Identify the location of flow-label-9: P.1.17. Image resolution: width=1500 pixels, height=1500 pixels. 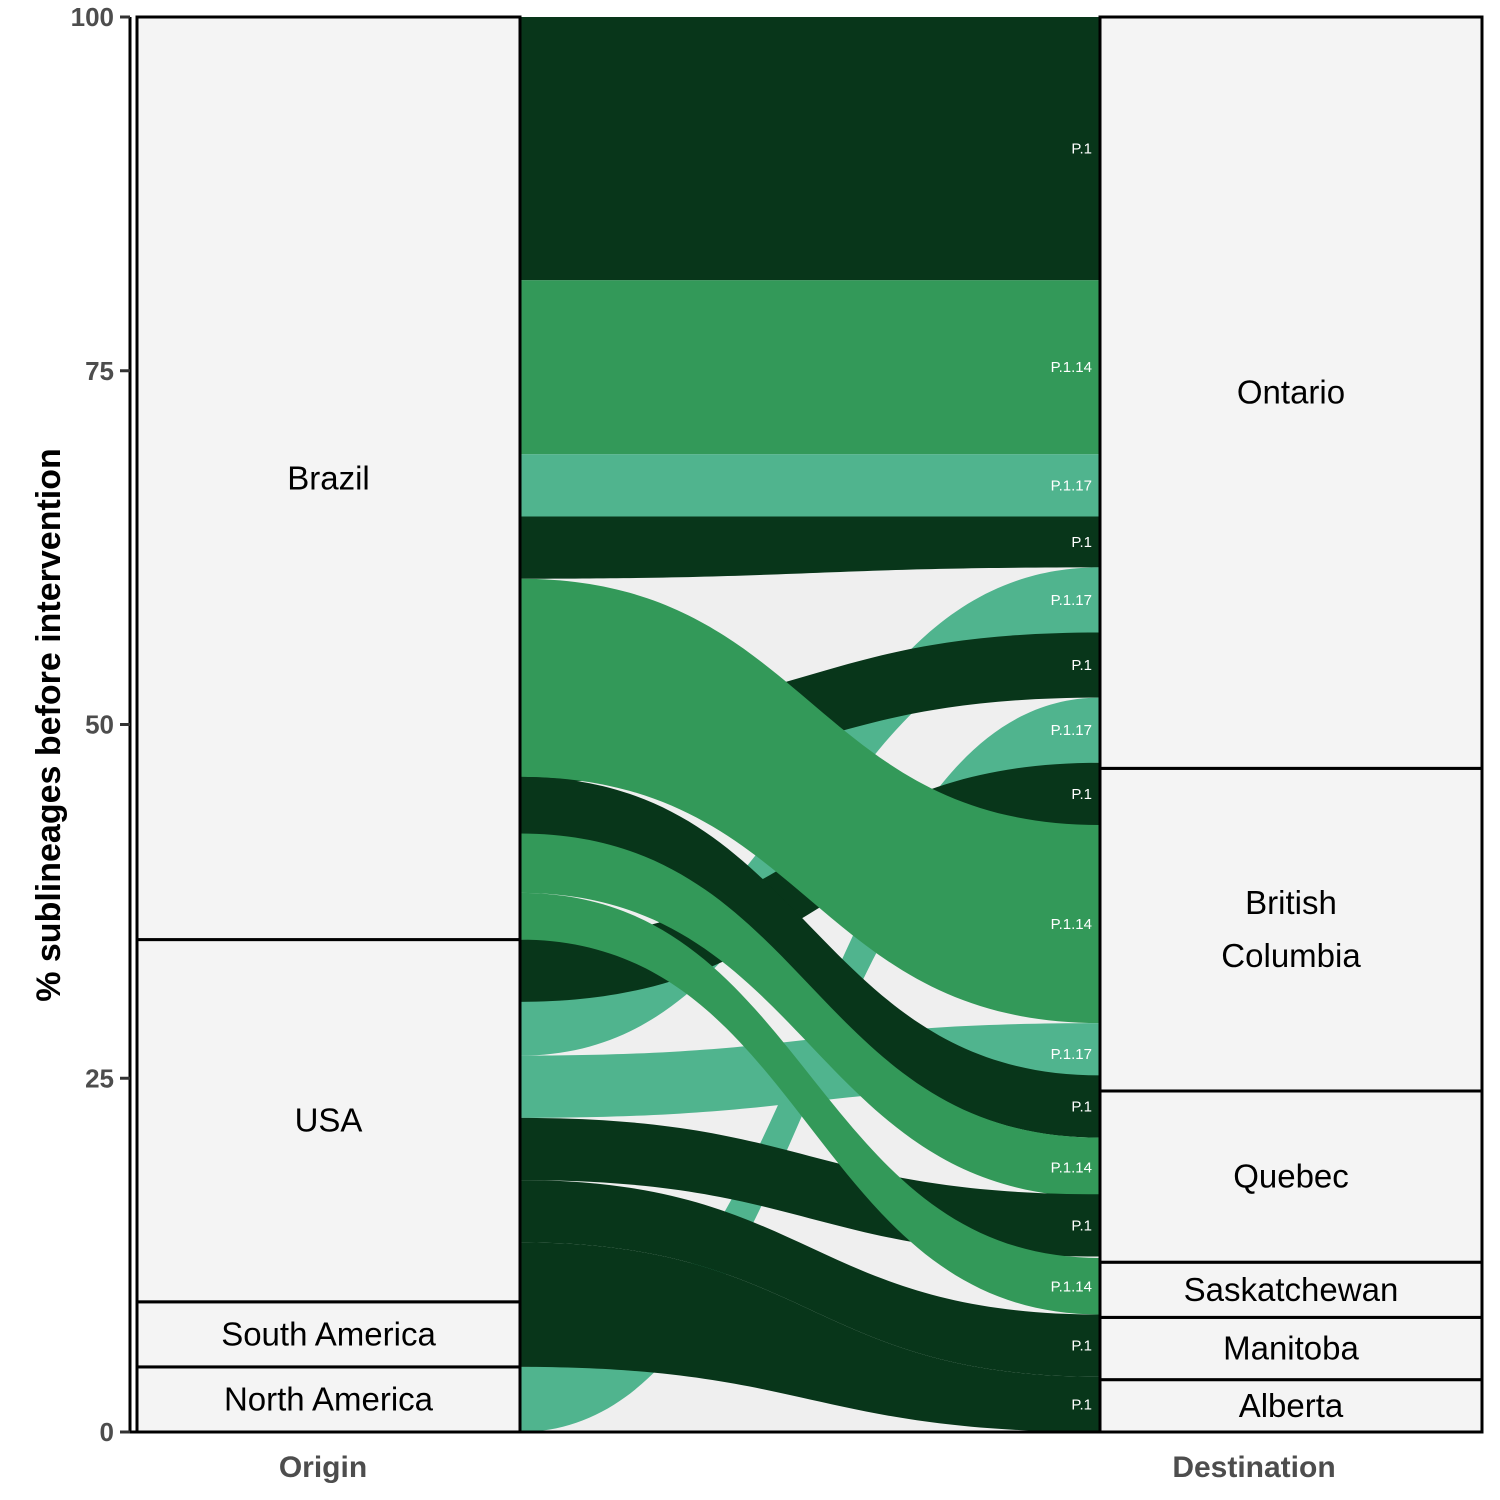
(1071, 1054).